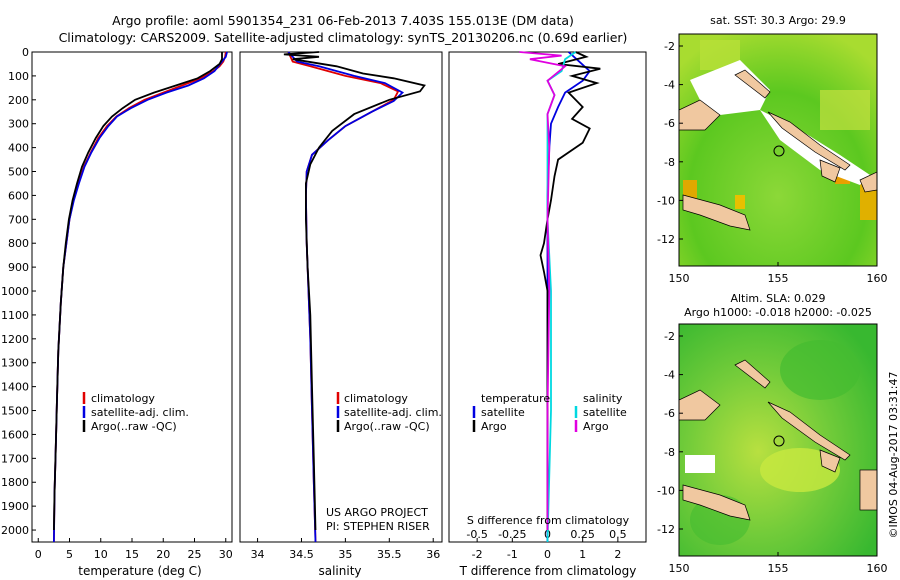 This screenshot has width=900, height=580. What do you see at coordinates (132, 554) in the screenshot?
I see `x-tick-label: 15` at bounding box center [132, 554].